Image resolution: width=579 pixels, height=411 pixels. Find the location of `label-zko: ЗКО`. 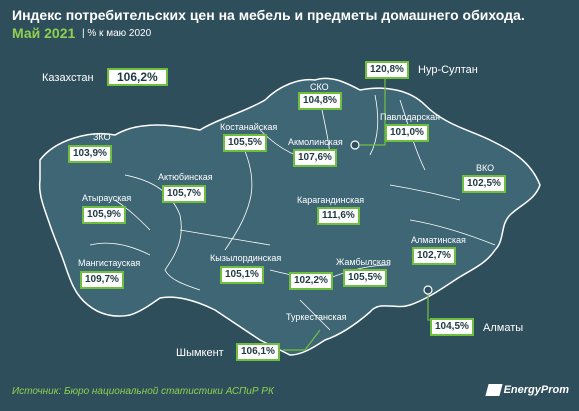

label-zko: ЗКО is located at coordinates (102, 137).